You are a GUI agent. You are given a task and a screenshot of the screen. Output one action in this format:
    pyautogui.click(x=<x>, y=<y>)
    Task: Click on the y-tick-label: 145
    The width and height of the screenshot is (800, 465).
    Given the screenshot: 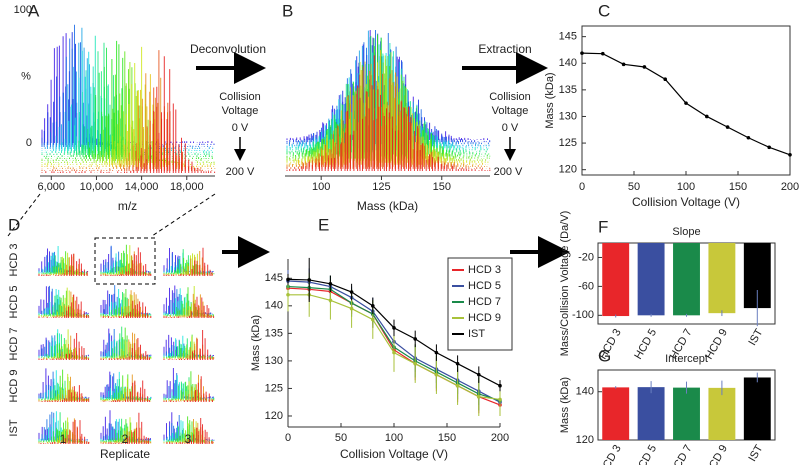 What is the action you would take?
    pyautogui.click(x=274, y=278)
    